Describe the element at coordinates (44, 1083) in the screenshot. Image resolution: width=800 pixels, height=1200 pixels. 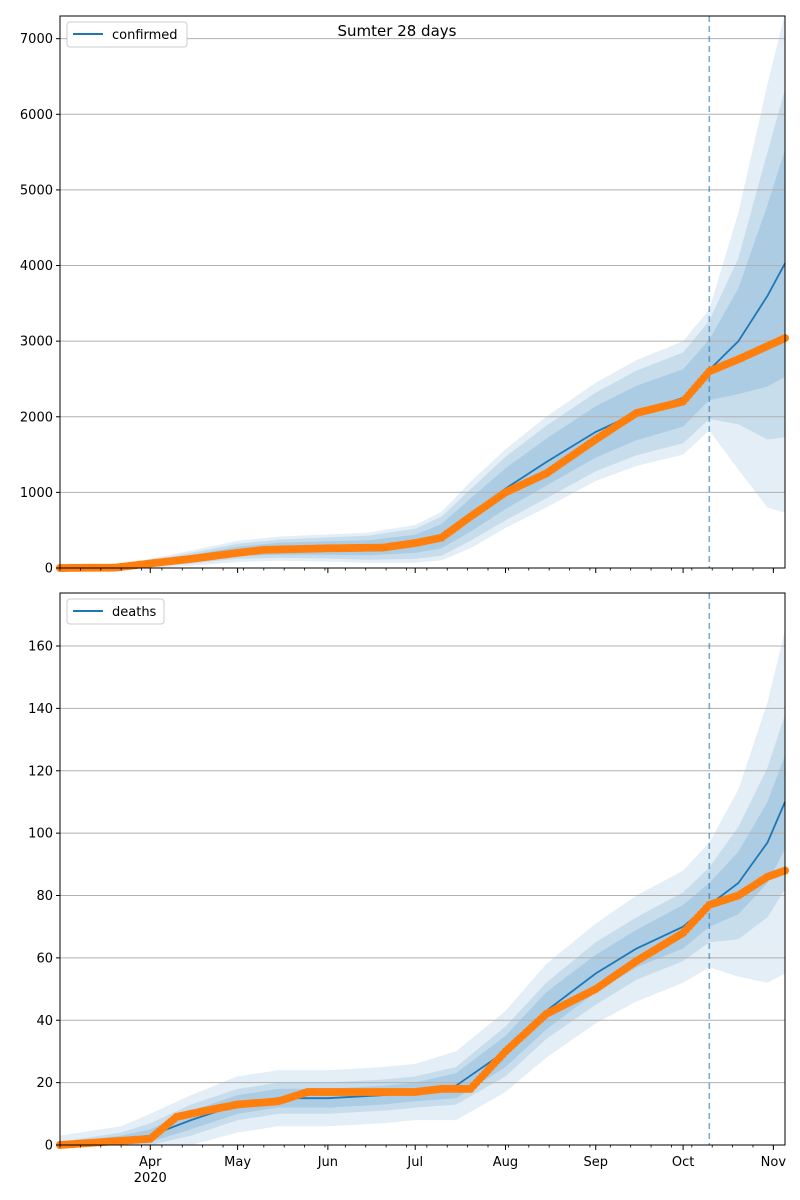
I see `y-tick-label: 20` at that location.